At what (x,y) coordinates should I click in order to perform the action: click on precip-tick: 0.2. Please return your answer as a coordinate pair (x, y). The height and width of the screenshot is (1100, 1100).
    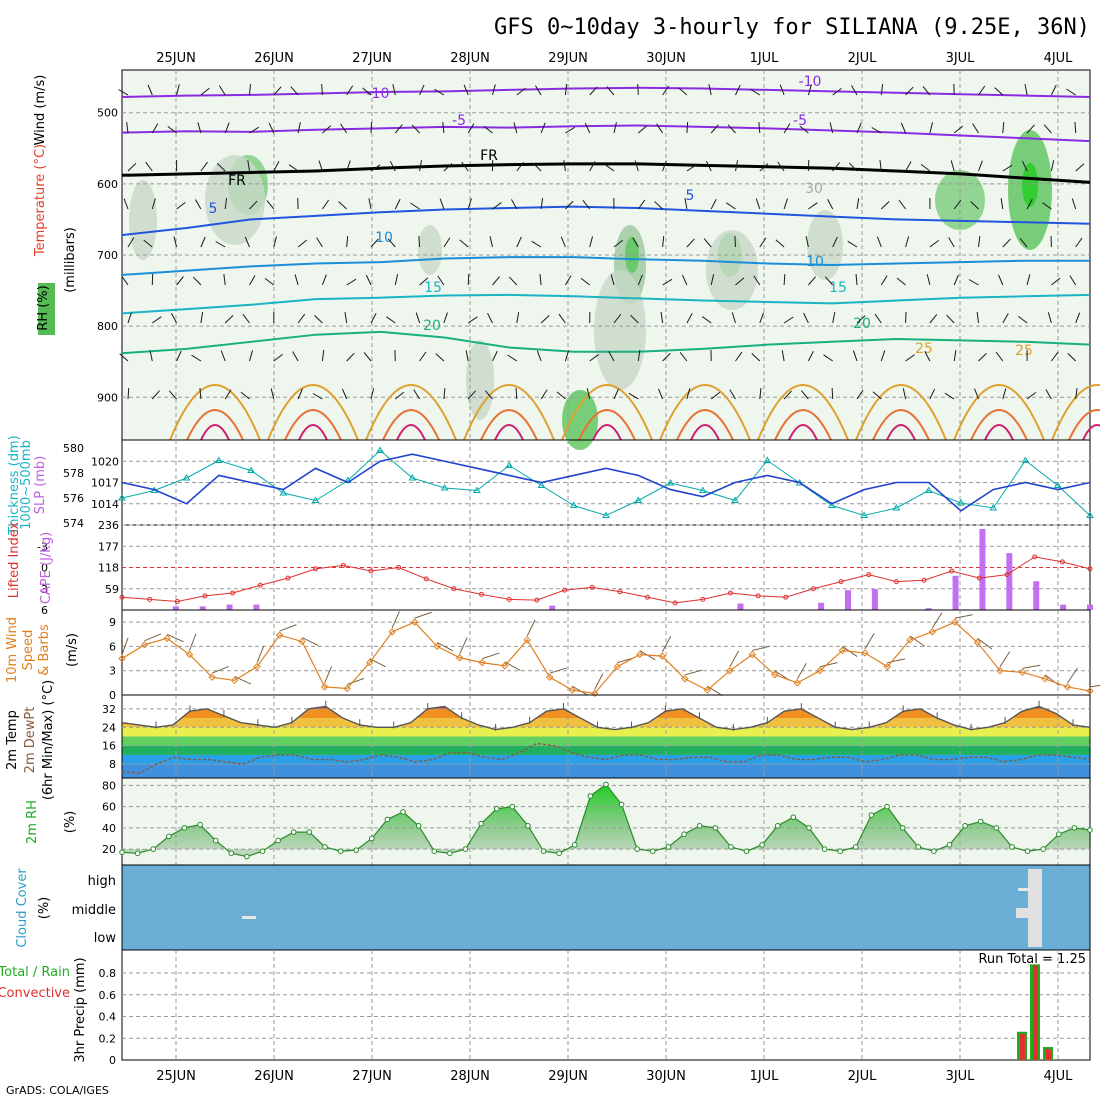
    Looking at the image, I should click on (108, 1038).